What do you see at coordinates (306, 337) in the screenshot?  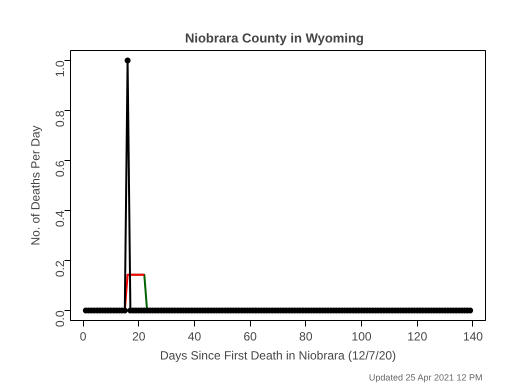 I see `x-tick-label: 80` at bounding box center [306, 337].